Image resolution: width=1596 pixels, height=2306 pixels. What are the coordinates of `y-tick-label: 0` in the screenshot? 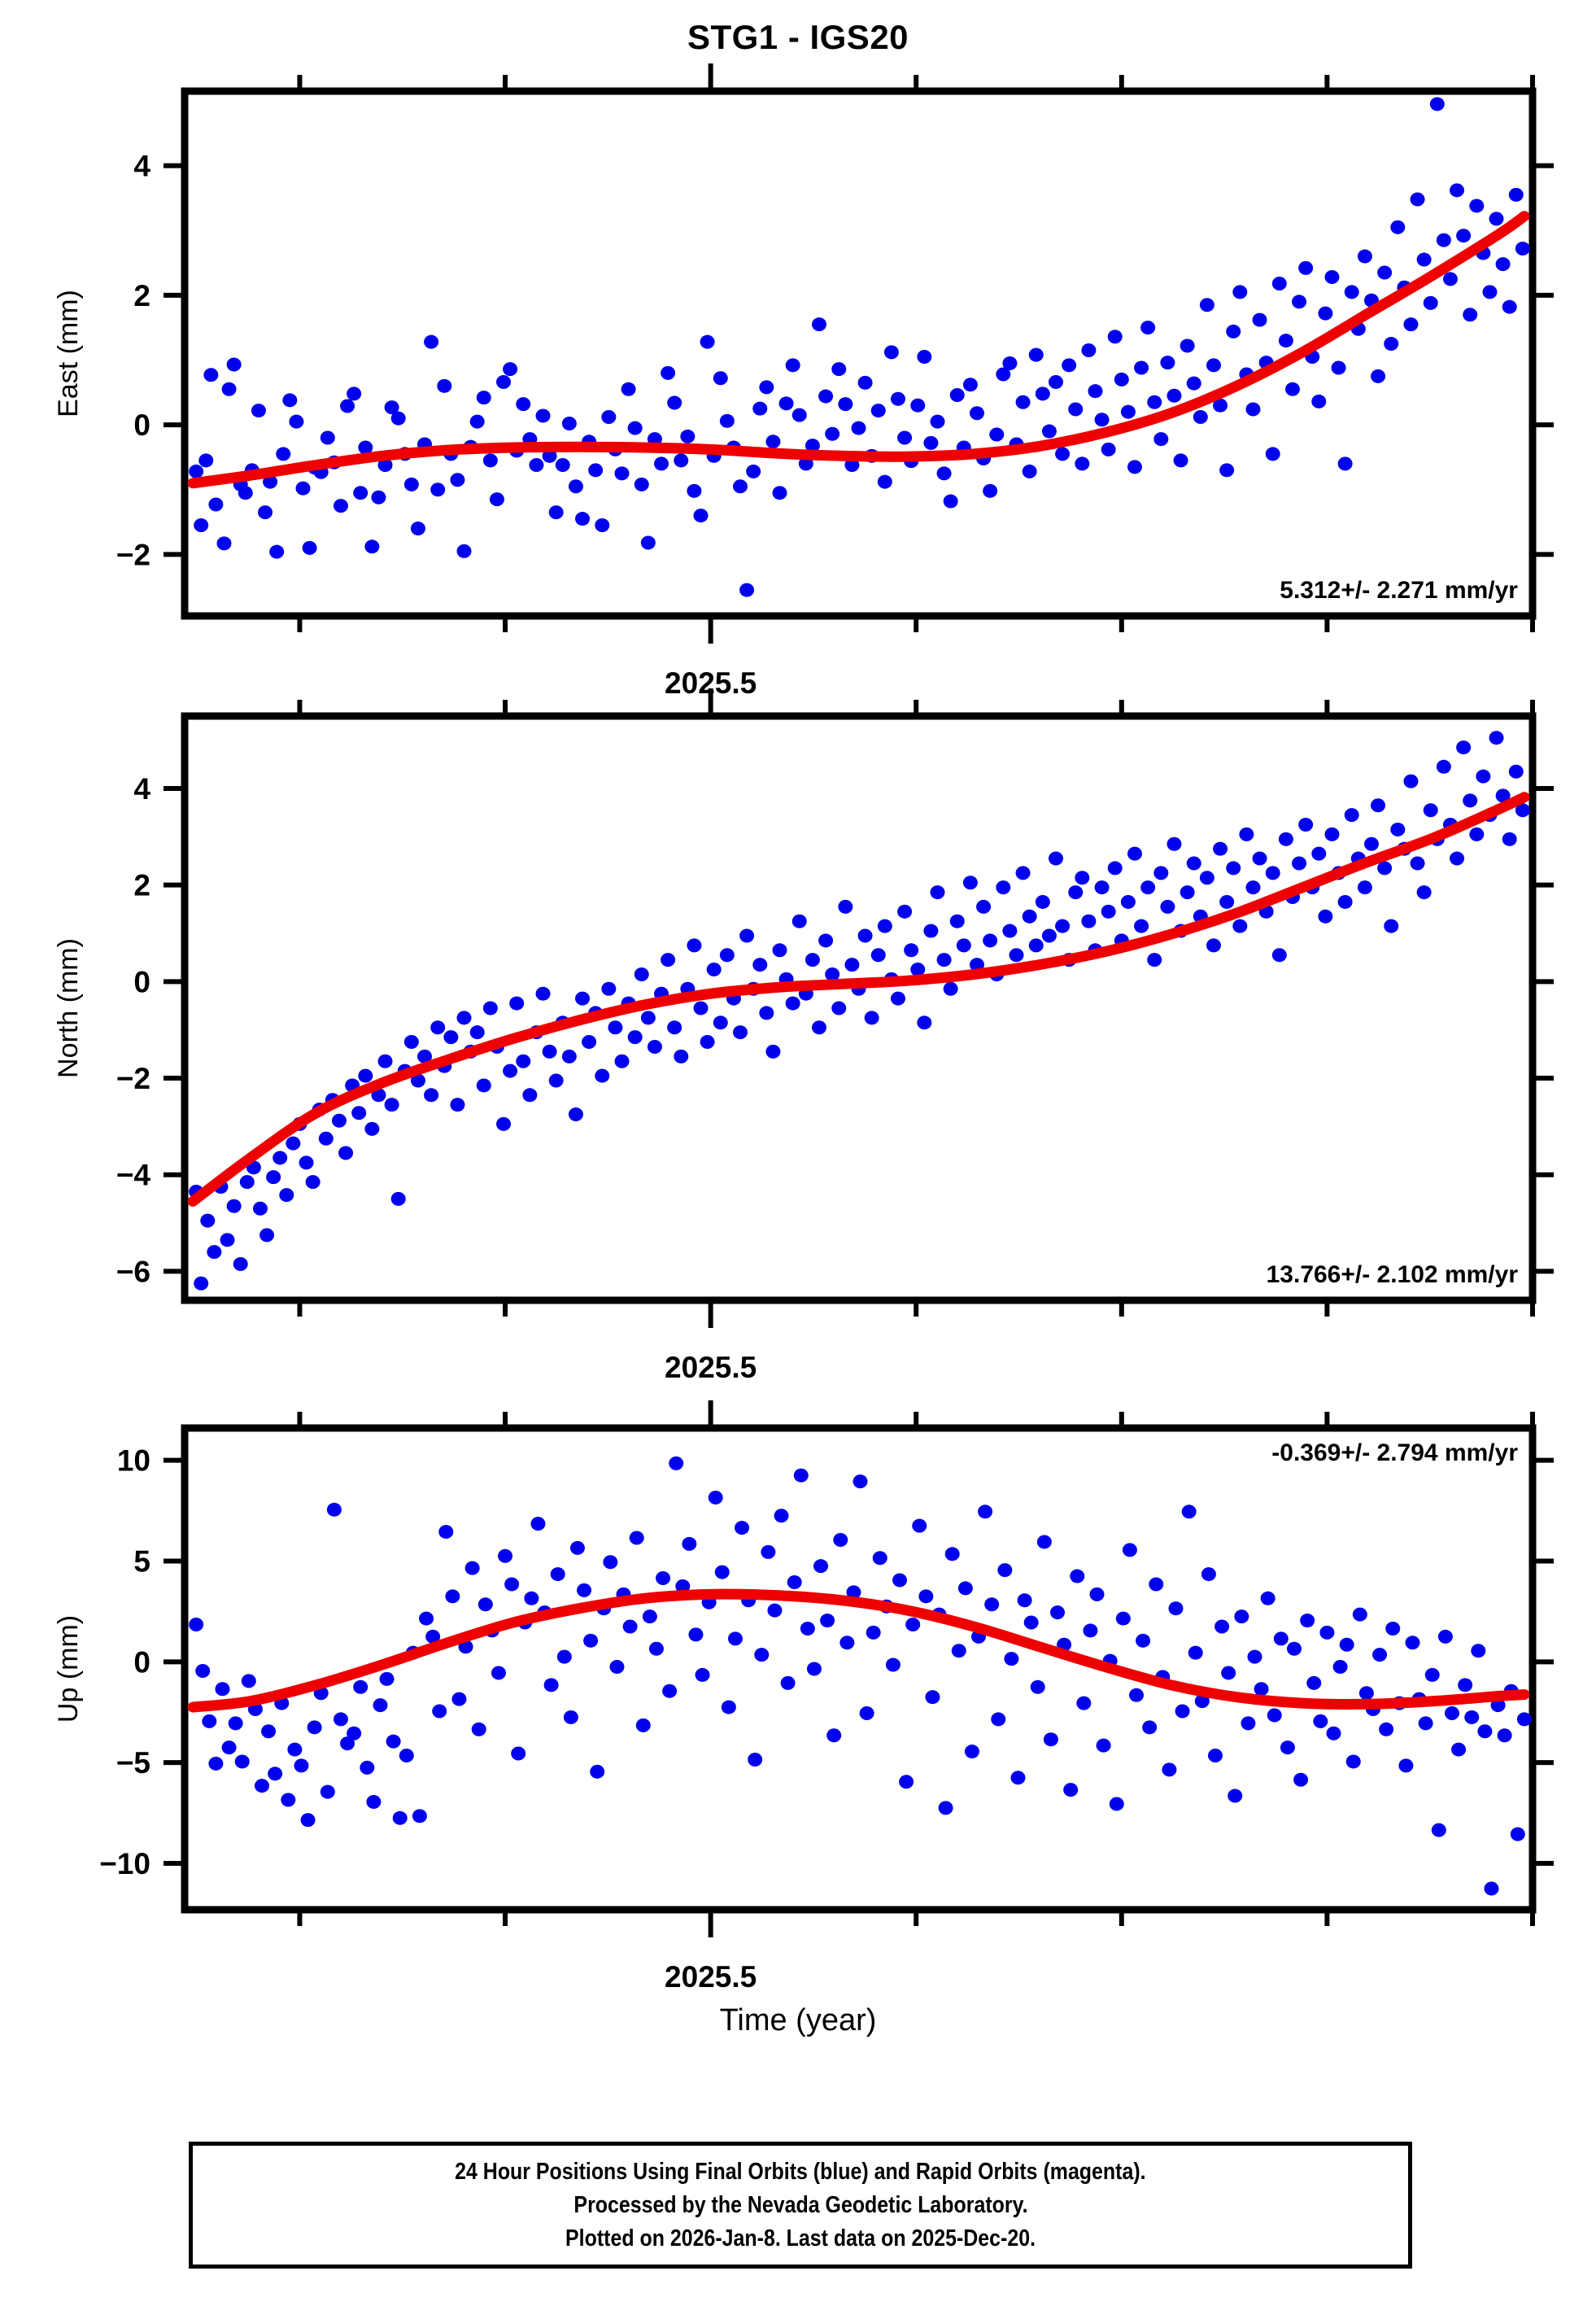 It's located at (141, 981).